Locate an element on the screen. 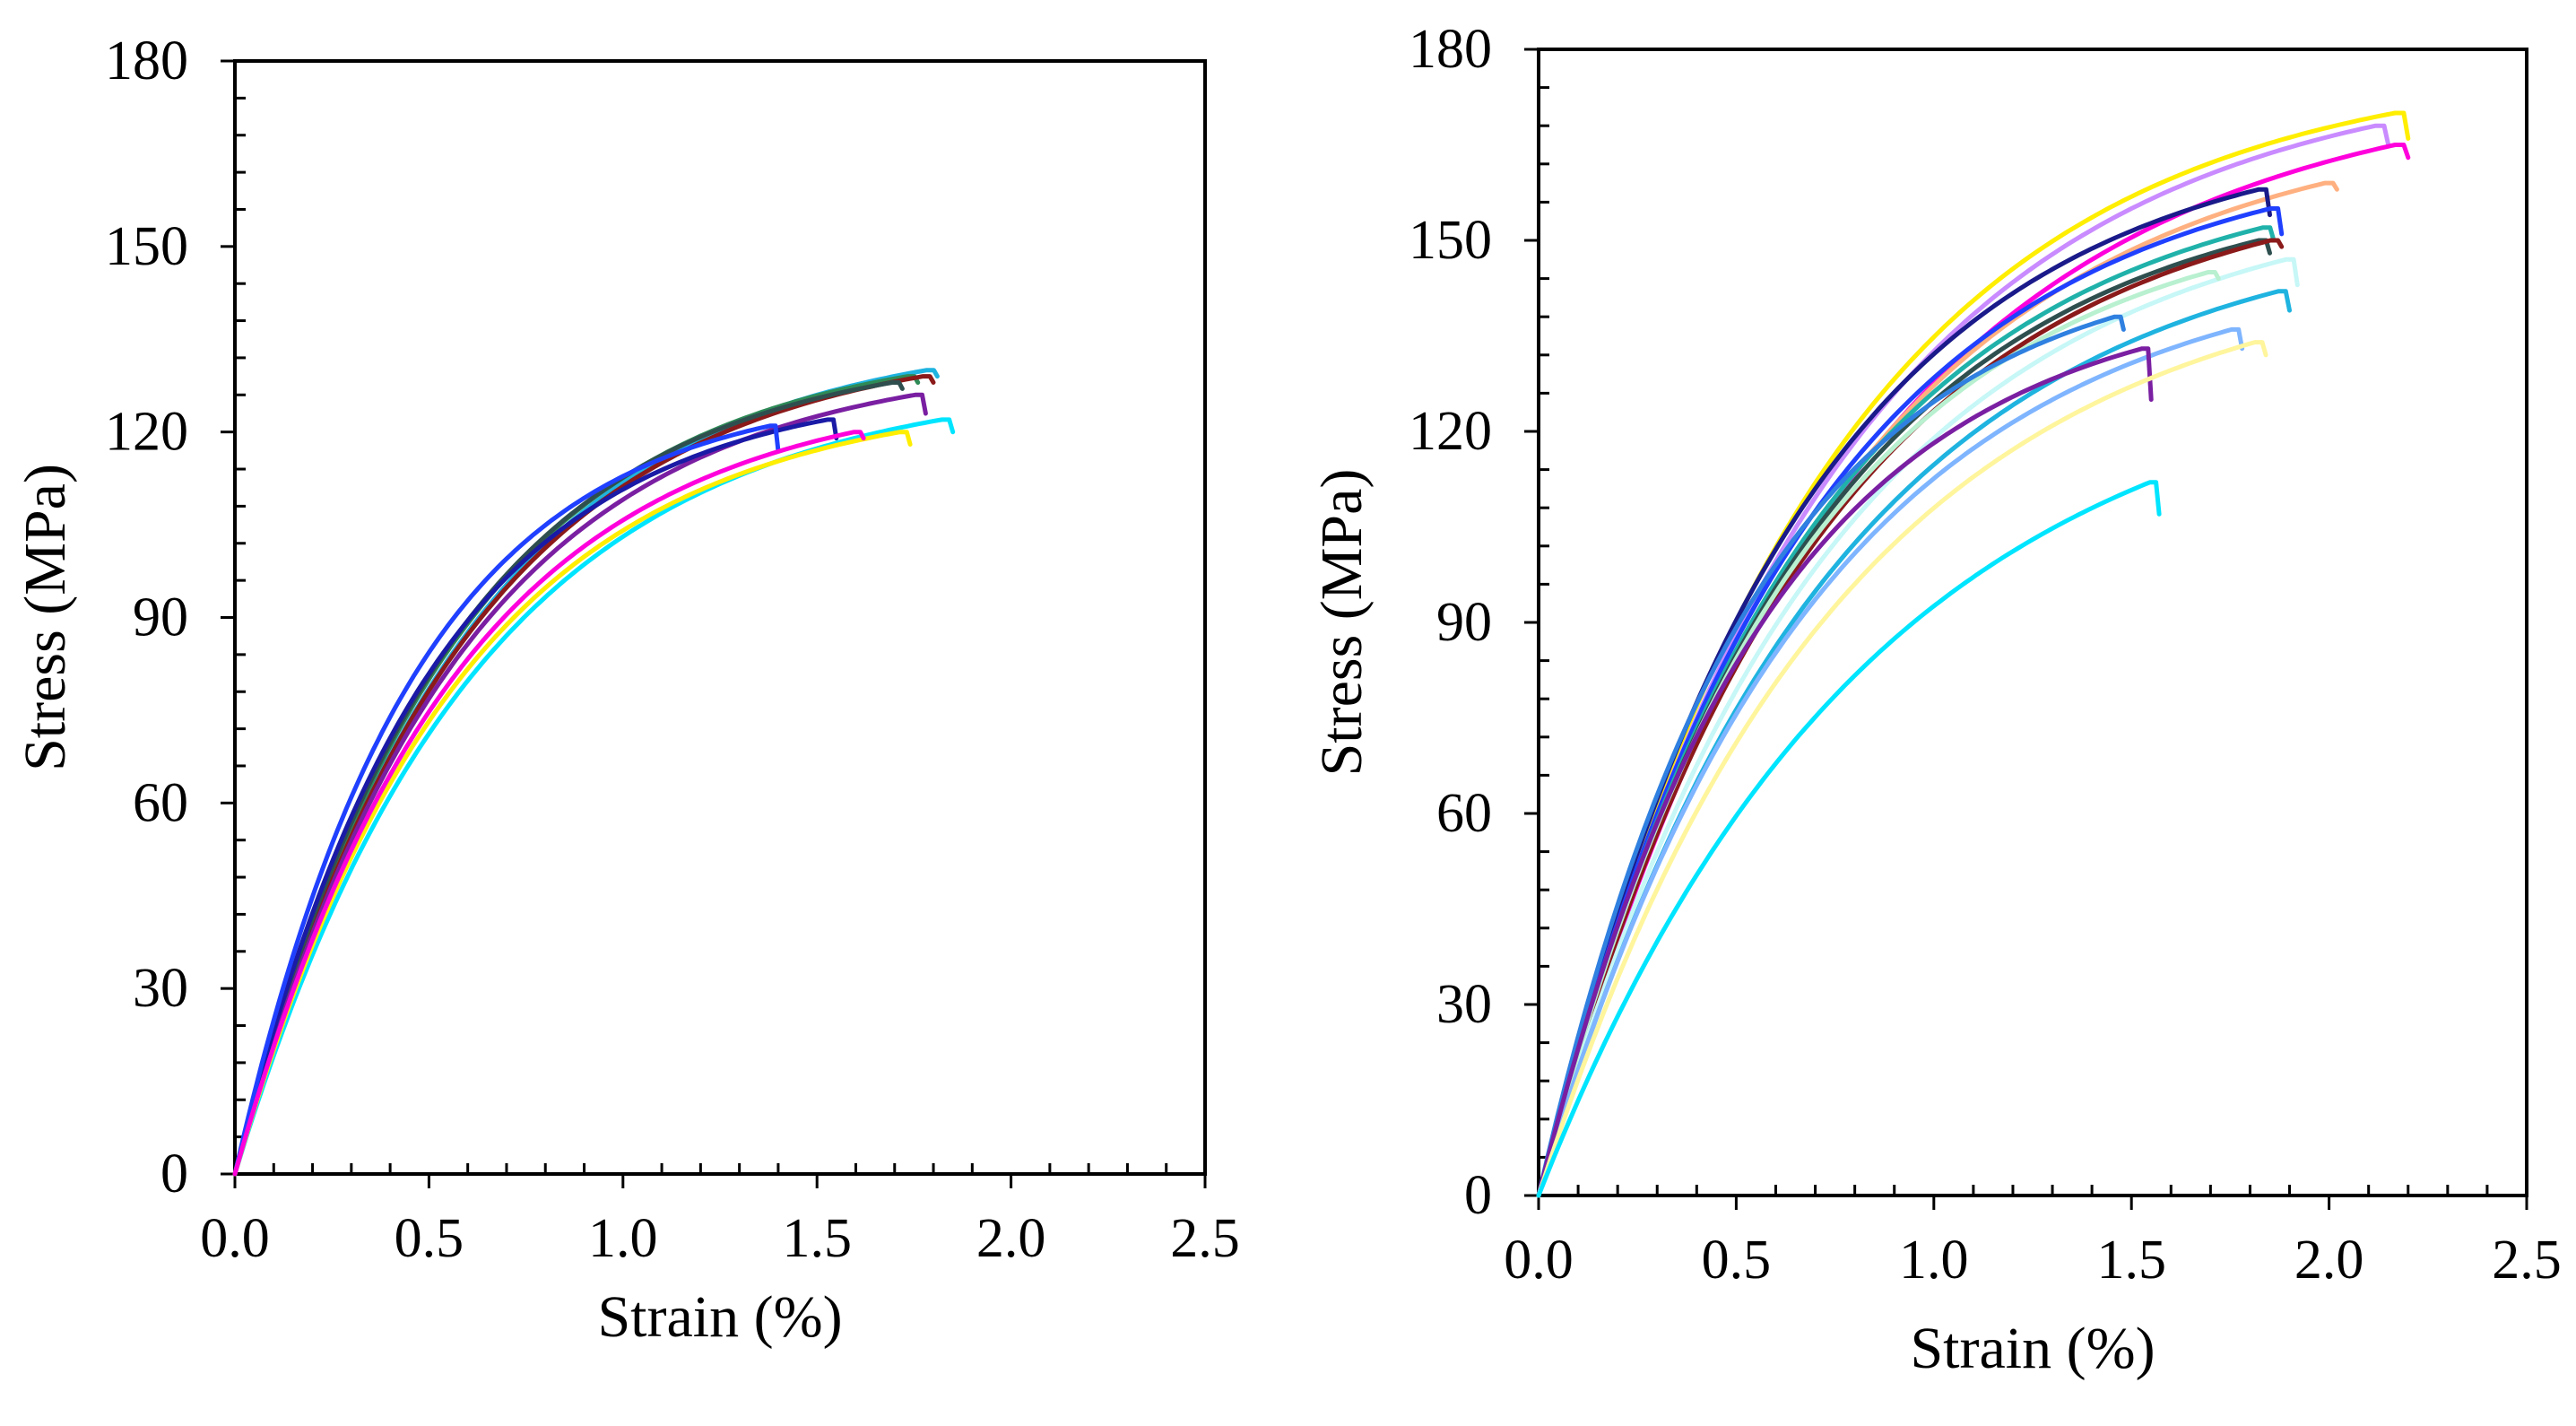  right-x-axis-label: Strain (%) is located at coordinates (2033, 1349).